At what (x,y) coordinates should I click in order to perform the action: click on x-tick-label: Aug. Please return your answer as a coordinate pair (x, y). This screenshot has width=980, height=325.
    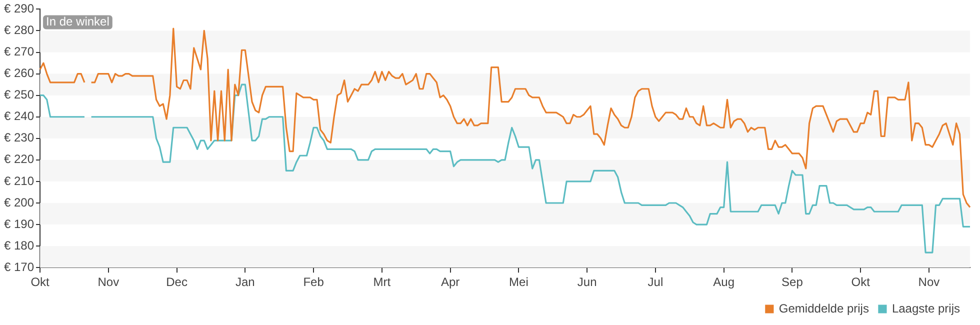
    Looking at the image, I should click on (724, 282).